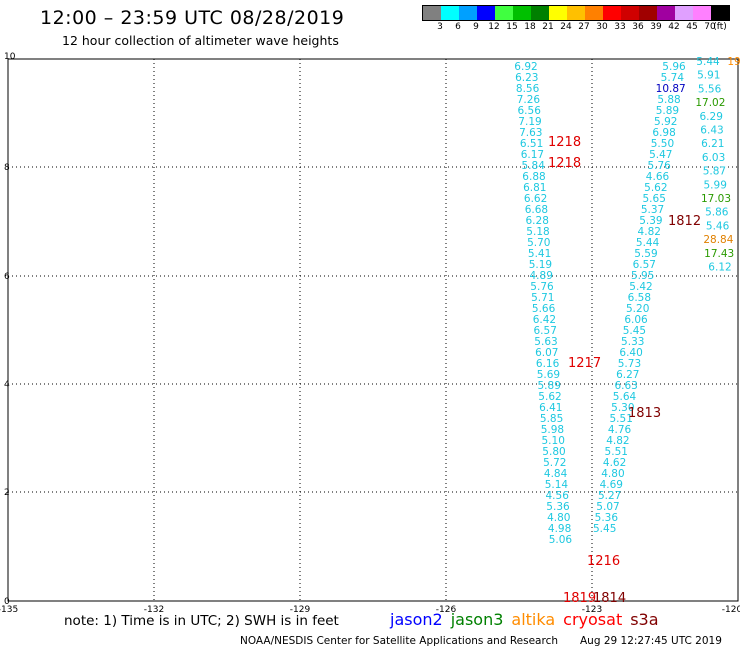  Describe the element at coordinates (713, 158) in the screenshot. I see `wave-height-value: 6.03` at that location.